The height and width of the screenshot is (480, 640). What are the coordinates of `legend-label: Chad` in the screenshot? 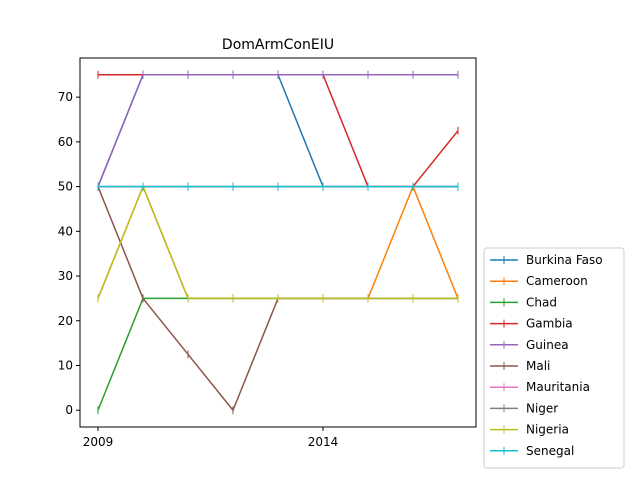 It's located at (541, 302).